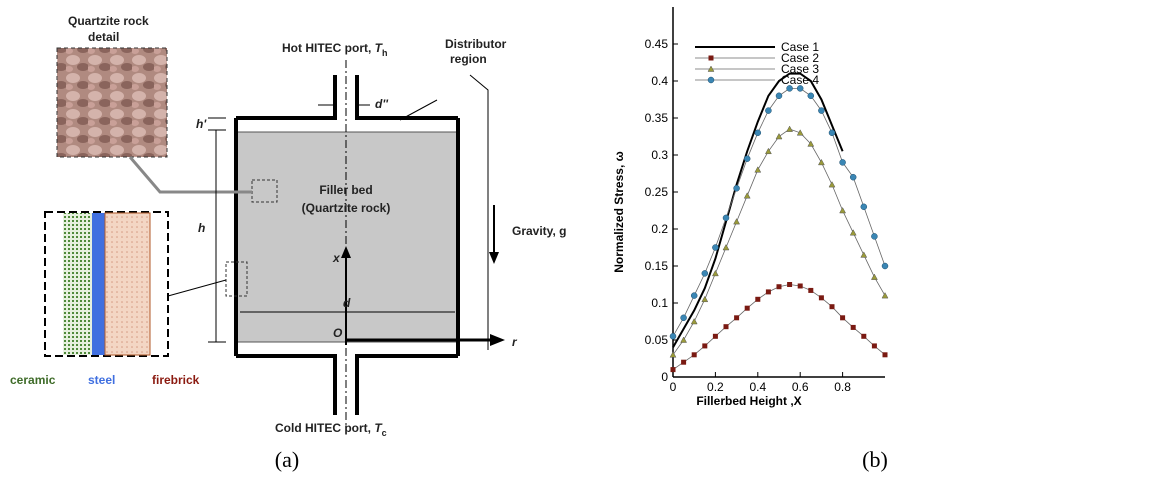 The height and width of the screenshot is (478, 1155). Describe the element at coordinates (346, 208) in the screenshot. I see `bed-label: (Quartzite rock)` at that location.